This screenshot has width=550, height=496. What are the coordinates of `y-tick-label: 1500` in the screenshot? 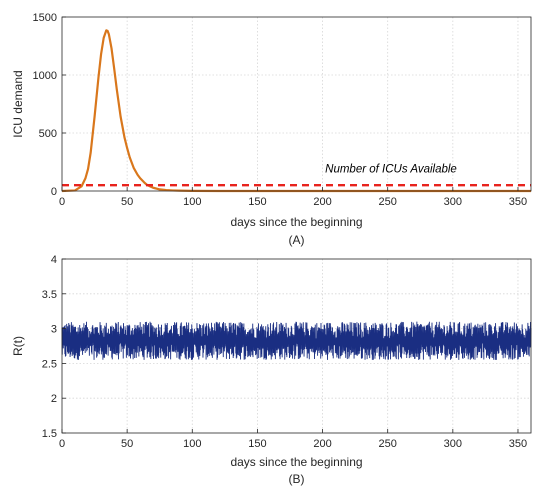 It's located at (45, 18).